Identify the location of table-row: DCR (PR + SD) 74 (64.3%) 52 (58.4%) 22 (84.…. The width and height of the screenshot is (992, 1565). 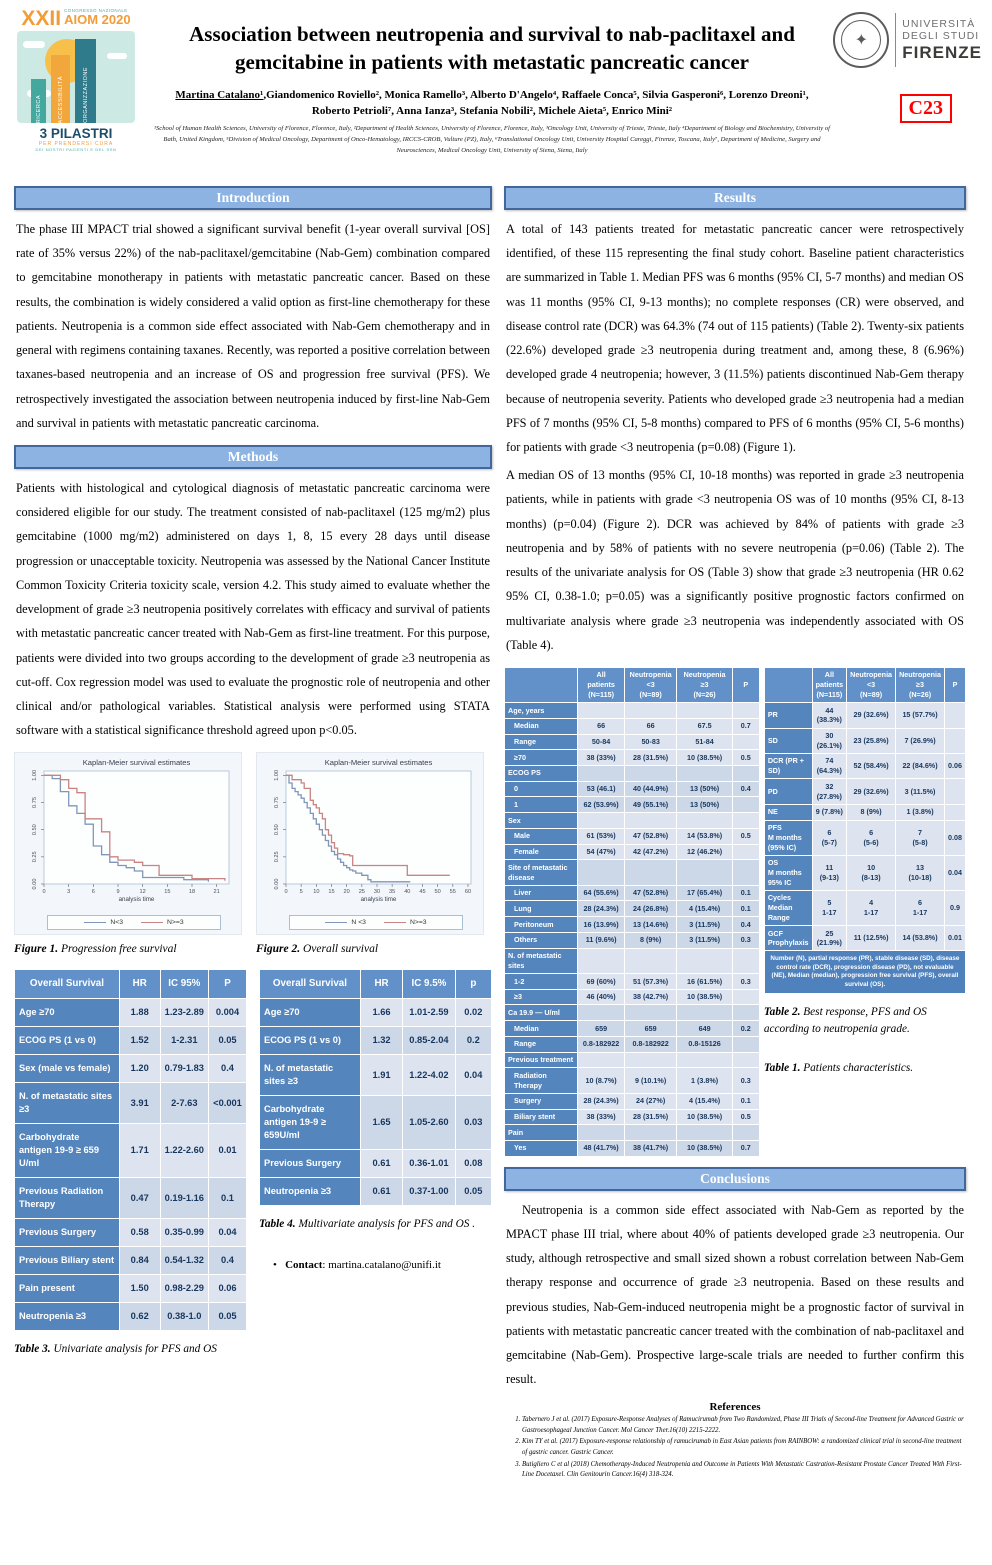
(864, 766).